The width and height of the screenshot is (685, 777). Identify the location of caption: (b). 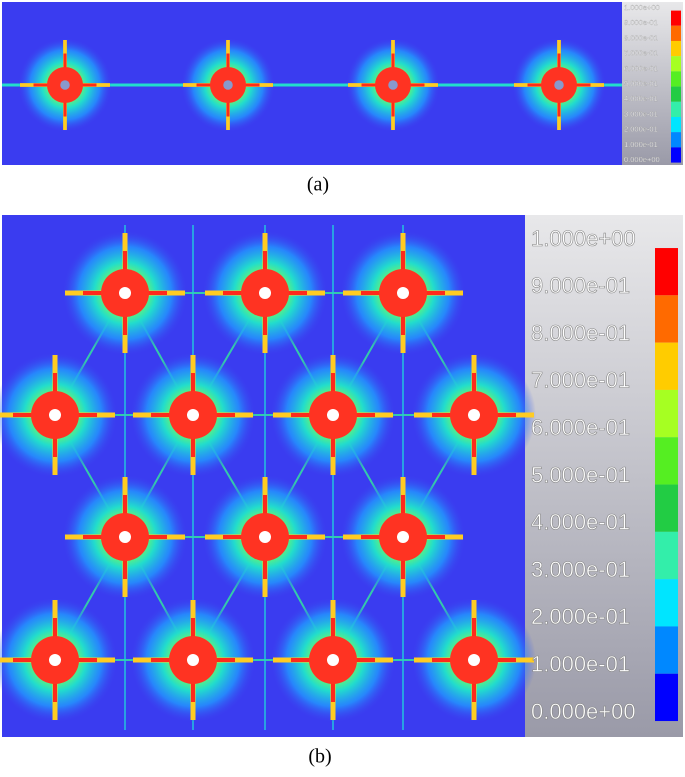
(319, 757).